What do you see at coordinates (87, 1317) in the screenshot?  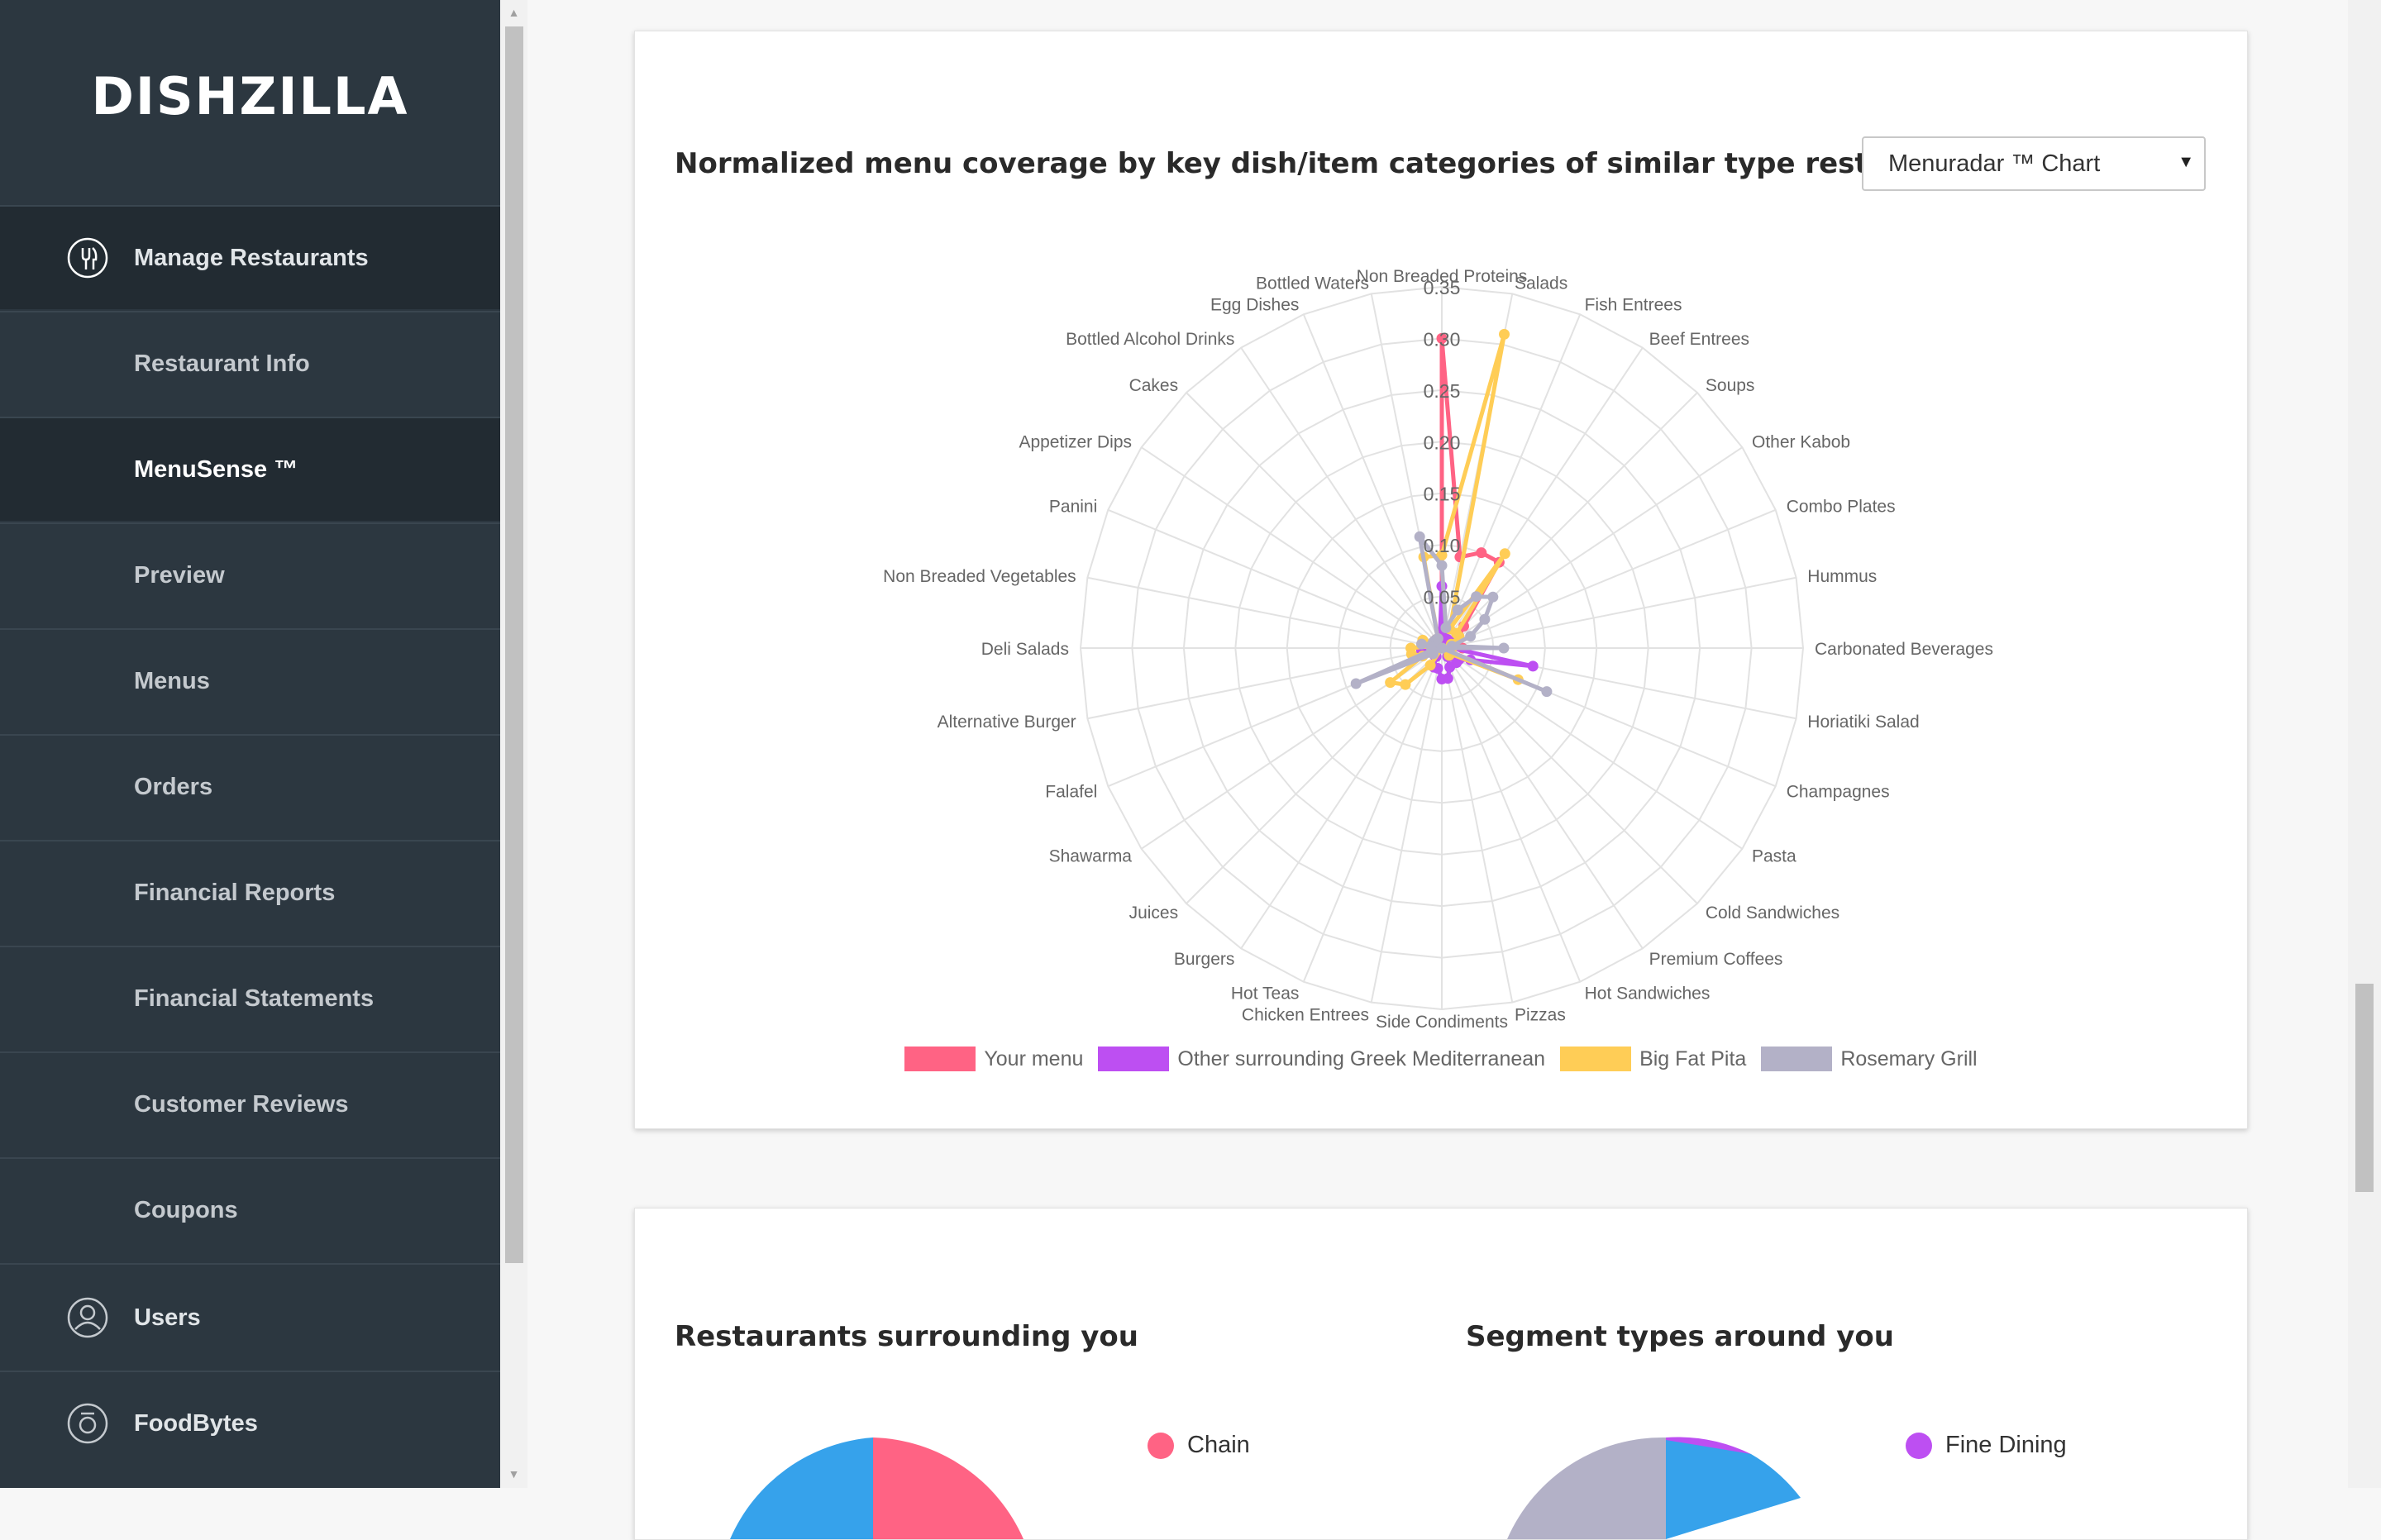 I see `user-icon` at bounding box center [87, 1317].